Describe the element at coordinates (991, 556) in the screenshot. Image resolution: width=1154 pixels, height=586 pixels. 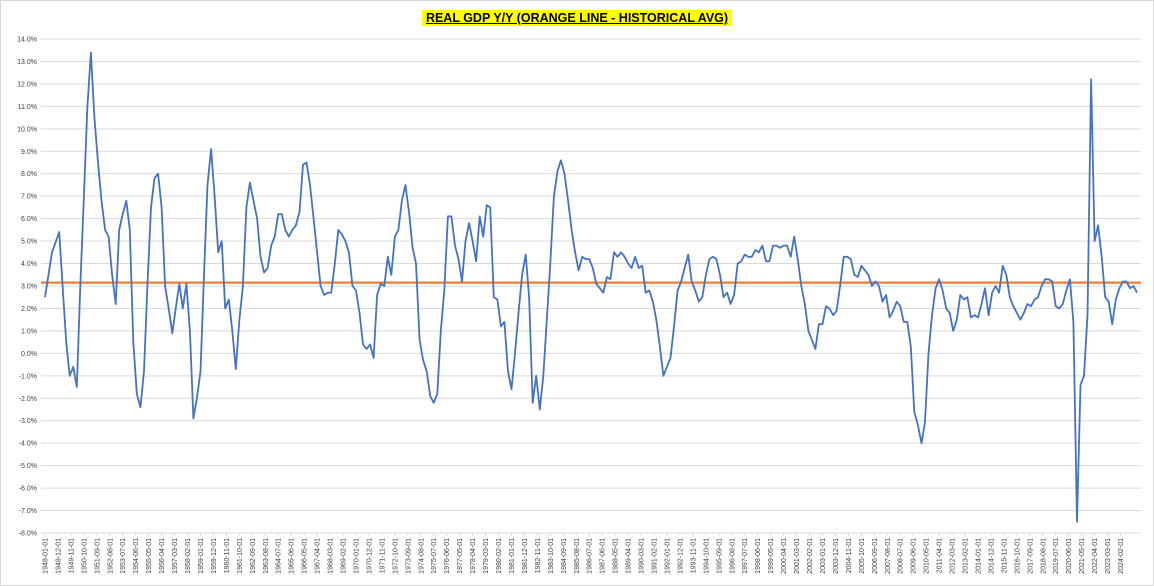
I see `x-tick-label: 2014-12-01` at that location.